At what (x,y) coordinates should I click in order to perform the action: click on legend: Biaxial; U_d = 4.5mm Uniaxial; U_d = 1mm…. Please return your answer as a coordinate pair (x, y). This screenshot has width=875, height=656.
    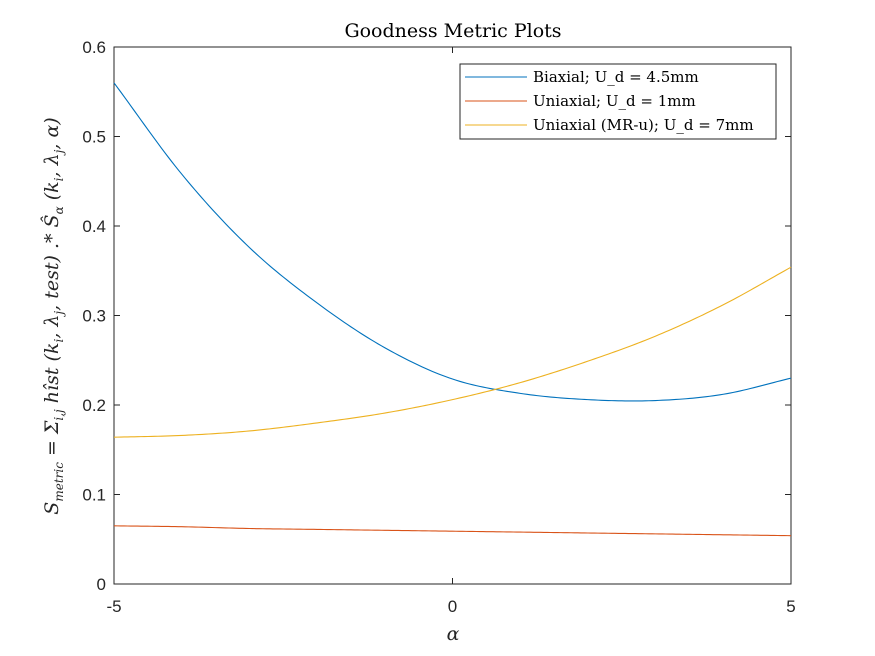
    Looking at the image, I should click on (618, 101).